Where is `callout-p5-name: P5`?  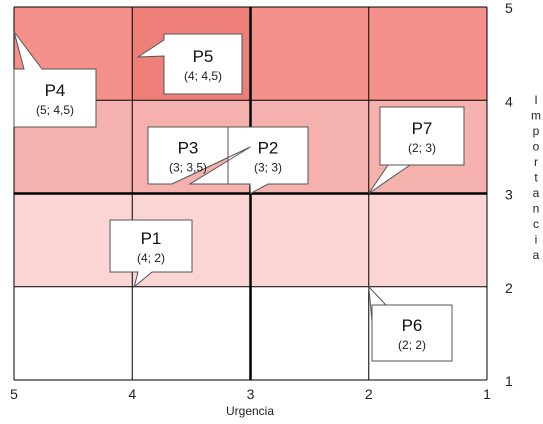 callout-p5-name: P5 is located at coordinates (203, 56).